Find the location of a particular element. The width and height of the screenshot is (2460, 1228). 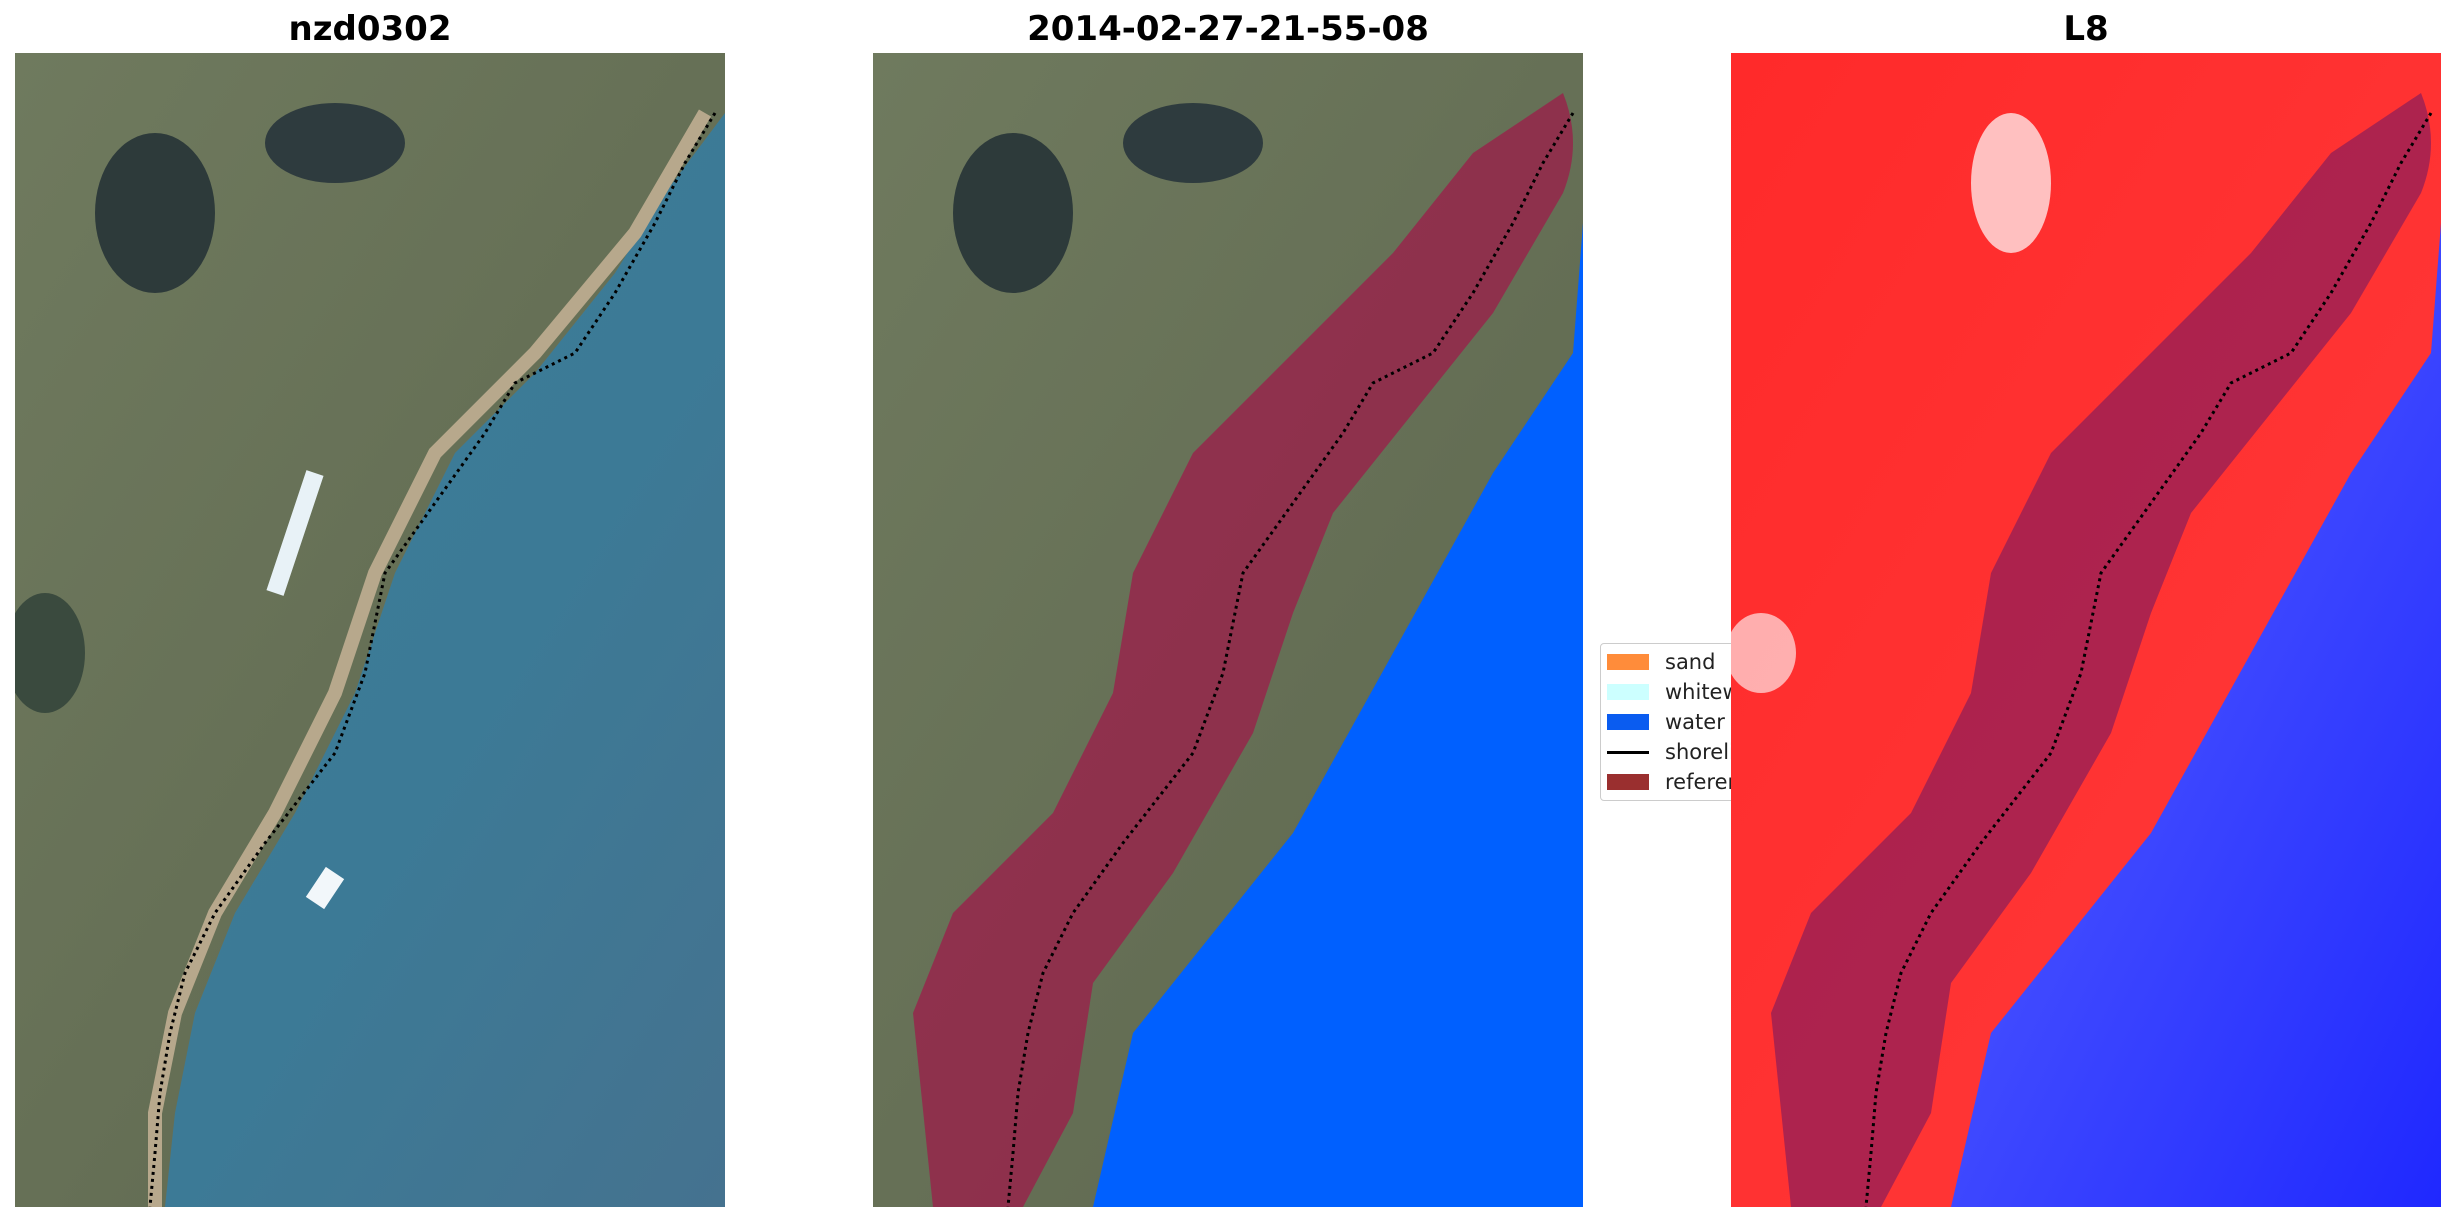

water-swatch is located at coordinates (1628, 722).